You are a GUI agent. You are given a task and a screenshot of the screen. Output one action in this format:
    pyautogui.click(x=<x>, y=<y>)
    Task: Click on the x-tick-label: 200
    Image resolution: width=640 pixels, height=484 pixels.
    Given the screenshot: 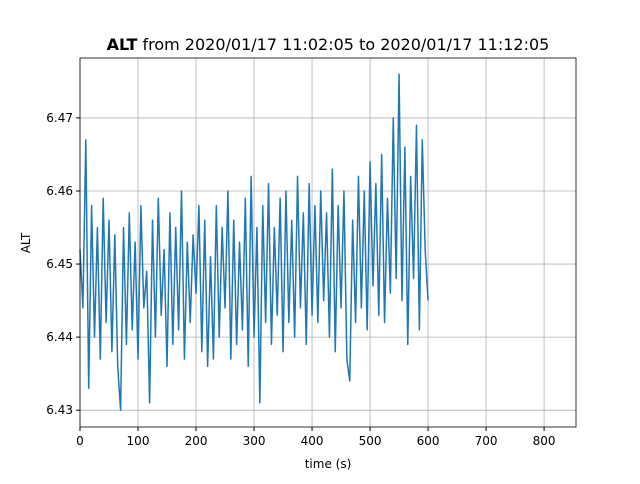 What is the action you would take?
    pyautogui.click(x=196, y=441)
    